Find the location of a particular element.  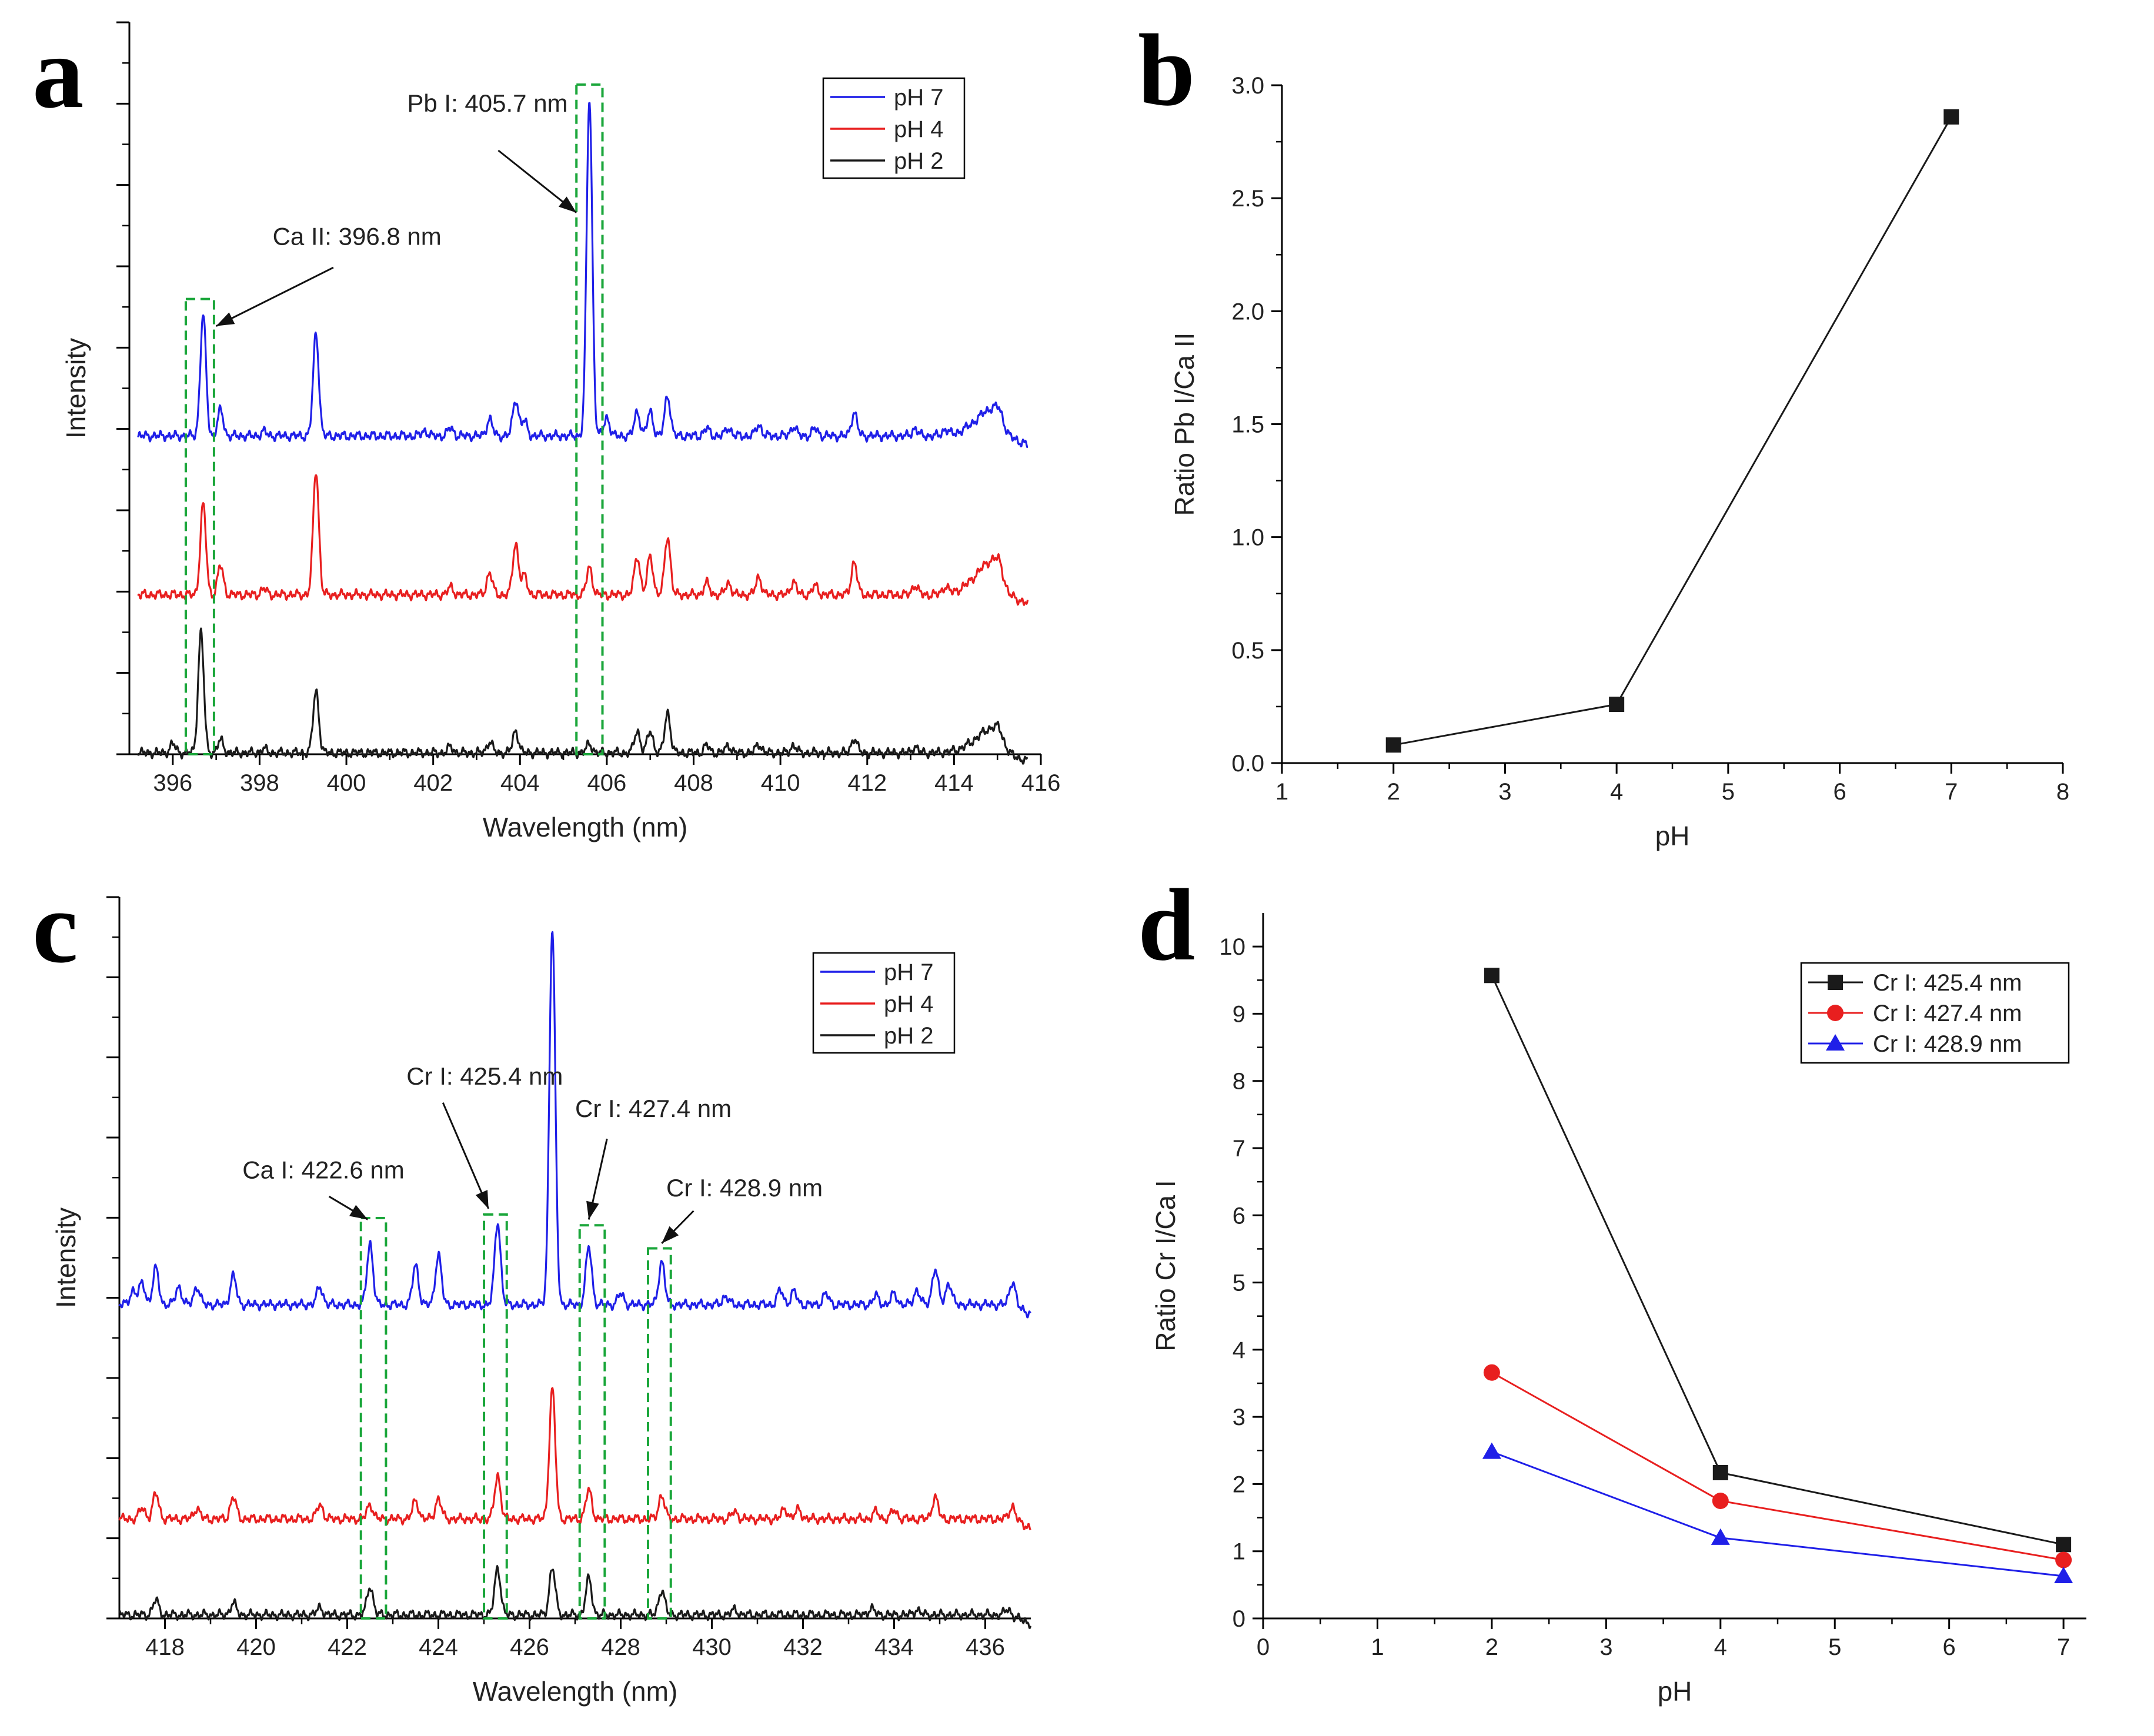

x-tick-label: 436 is located at coordinates (985, 1647).